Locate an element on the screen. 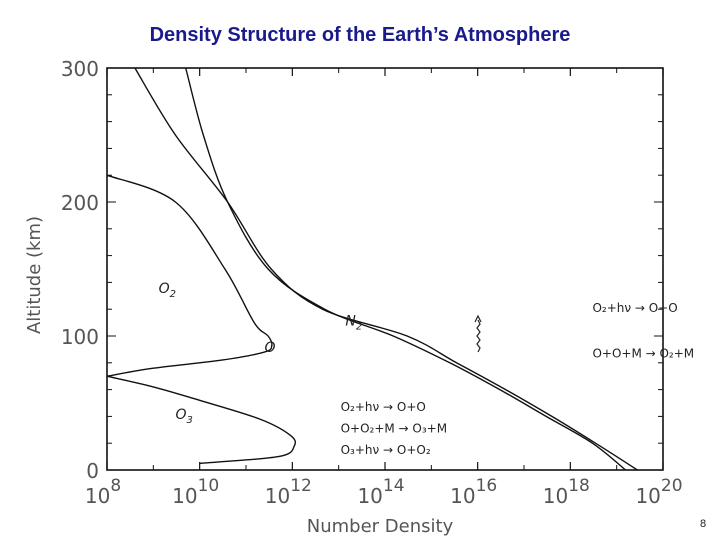  reaction-annotation: O+O₂+M → O₃+M is located at coordinates (394, 428).